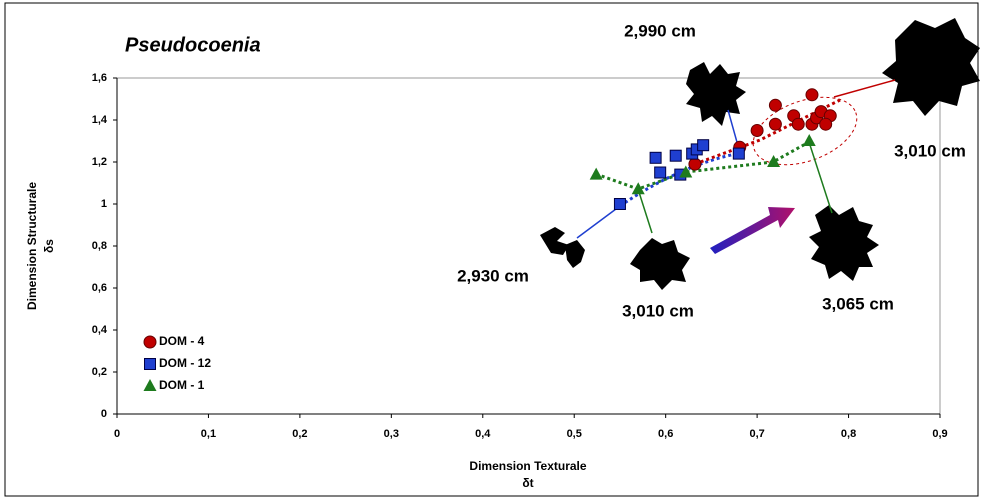 This screenshot has width=982, height=499. I want to click on legend-label: DOM - 1, so click(182, 385).